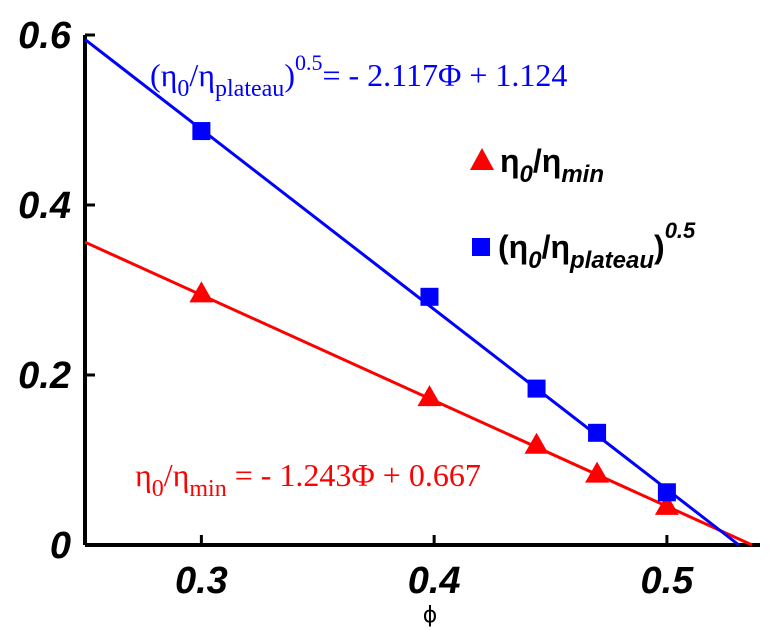 This screenshot has width=775, height=630. Describe the element at coordinates (552, 165) in the screenshot. I see `legend-label-min: η0/ηmin` at that location.